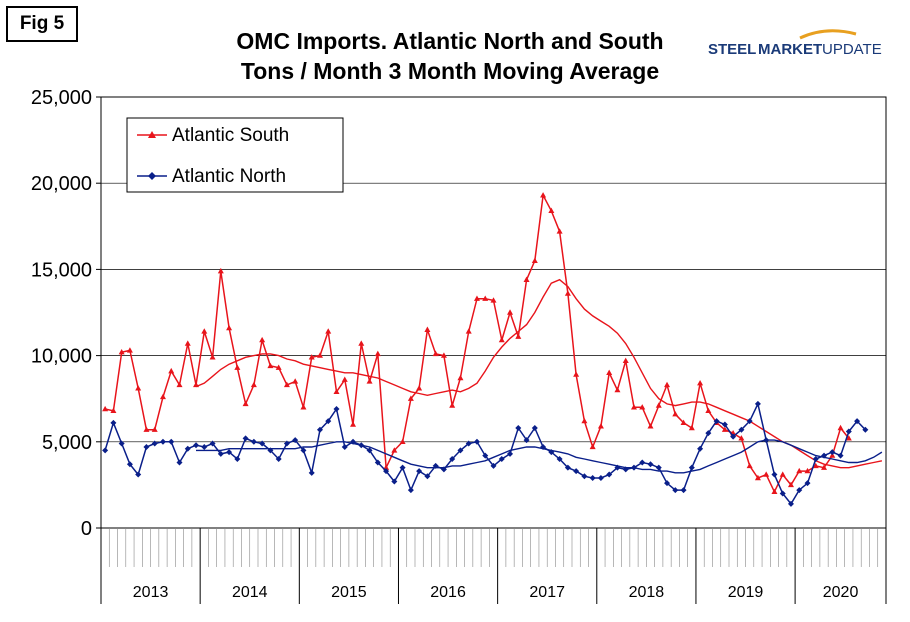 The width and height of the screenshot is (910, 622). I want to click on x-axis: 2013 2014 2015 2016 2017 2018 2019 2020, so click(493, 566).